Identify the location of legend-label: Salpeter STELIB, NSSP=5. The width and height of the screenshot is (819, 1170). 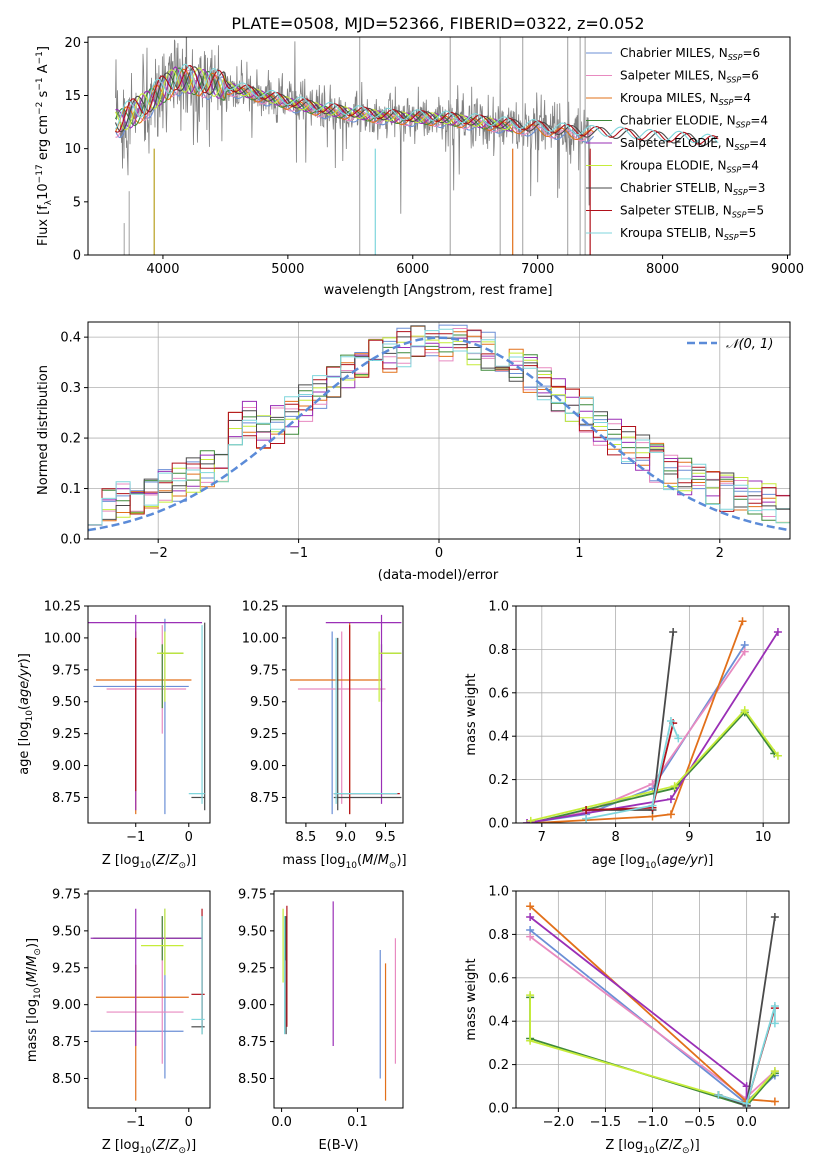
(692, 212).